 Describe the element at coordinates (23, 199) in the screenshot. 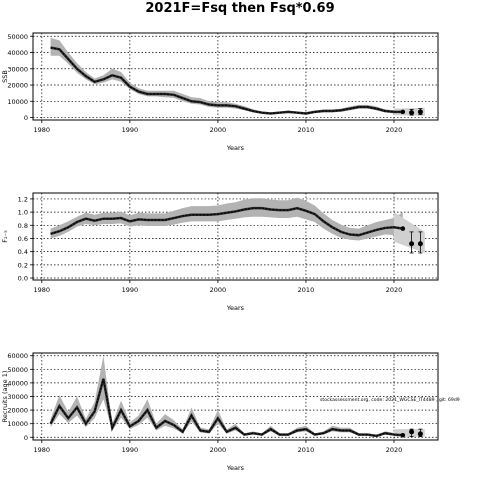

I see `y-tick-label: 1.2` at that location.